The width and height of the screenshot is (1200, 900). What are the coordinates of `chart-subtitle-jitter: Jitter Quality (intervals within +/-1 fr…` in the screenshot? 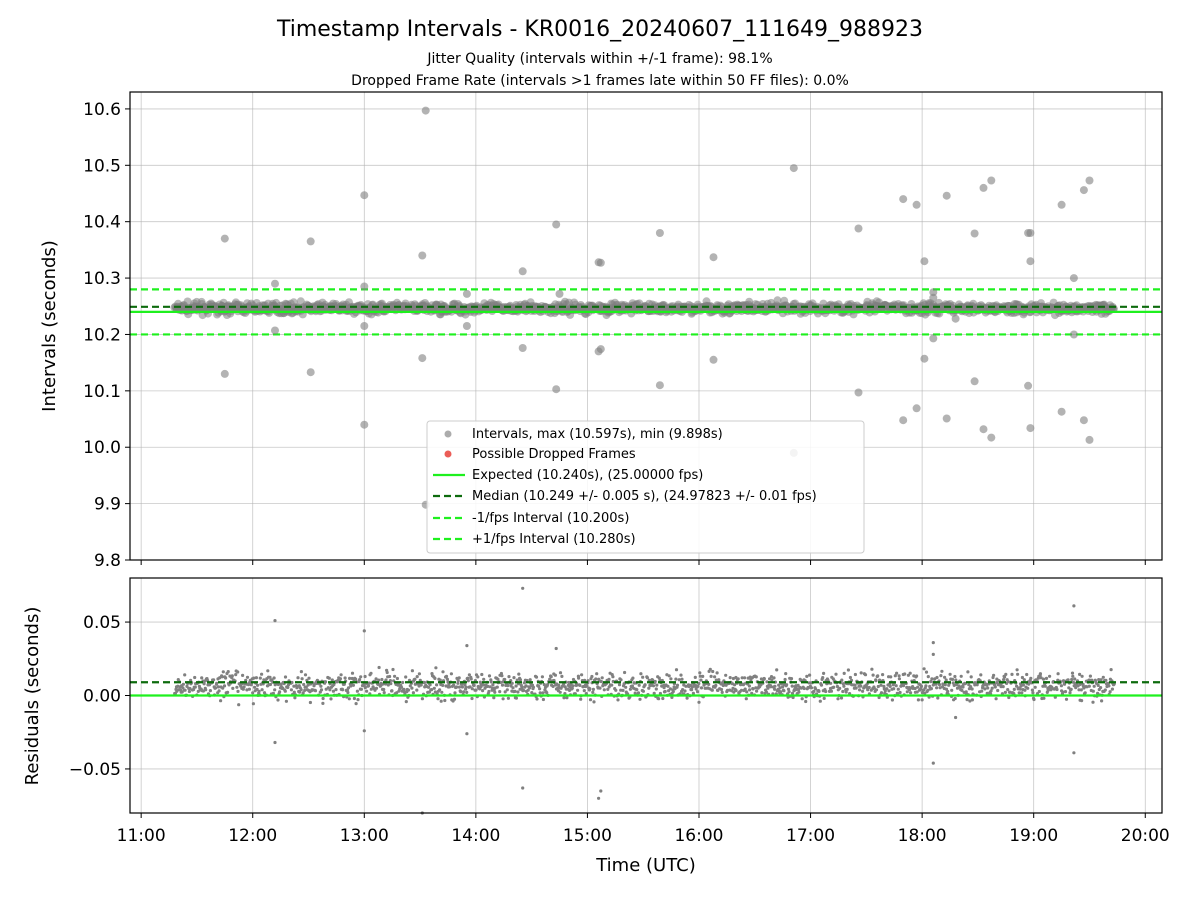 It's located at (599, 59).